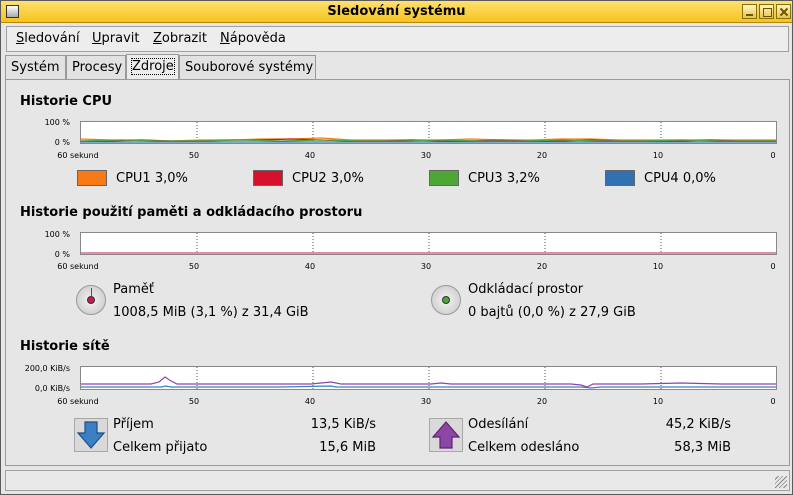 The height and width of the screenshot is (495, 793). What do you see at coordinates (194, 401) in the screenshot?
I see `network-x-tick: 50` at bounding box center [194, 401].